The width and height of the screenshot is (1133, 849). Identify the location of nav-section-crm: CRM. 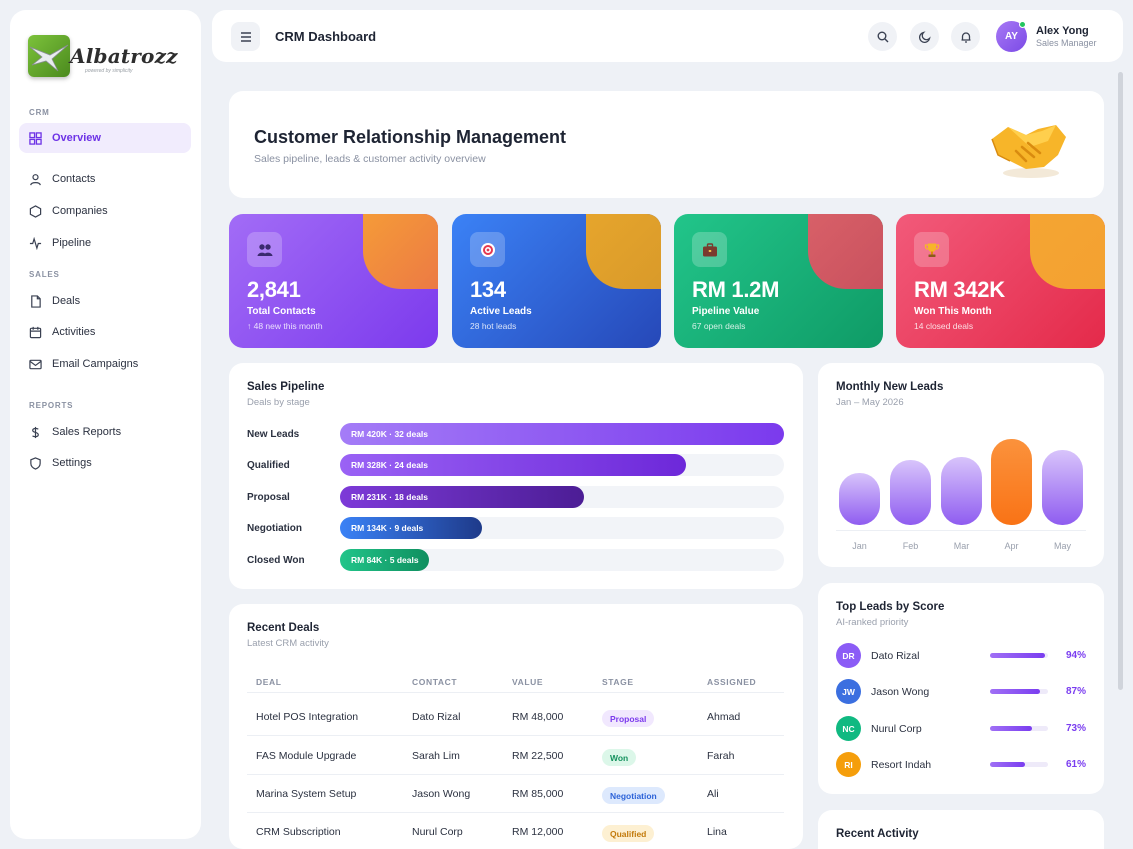
(39, 112).